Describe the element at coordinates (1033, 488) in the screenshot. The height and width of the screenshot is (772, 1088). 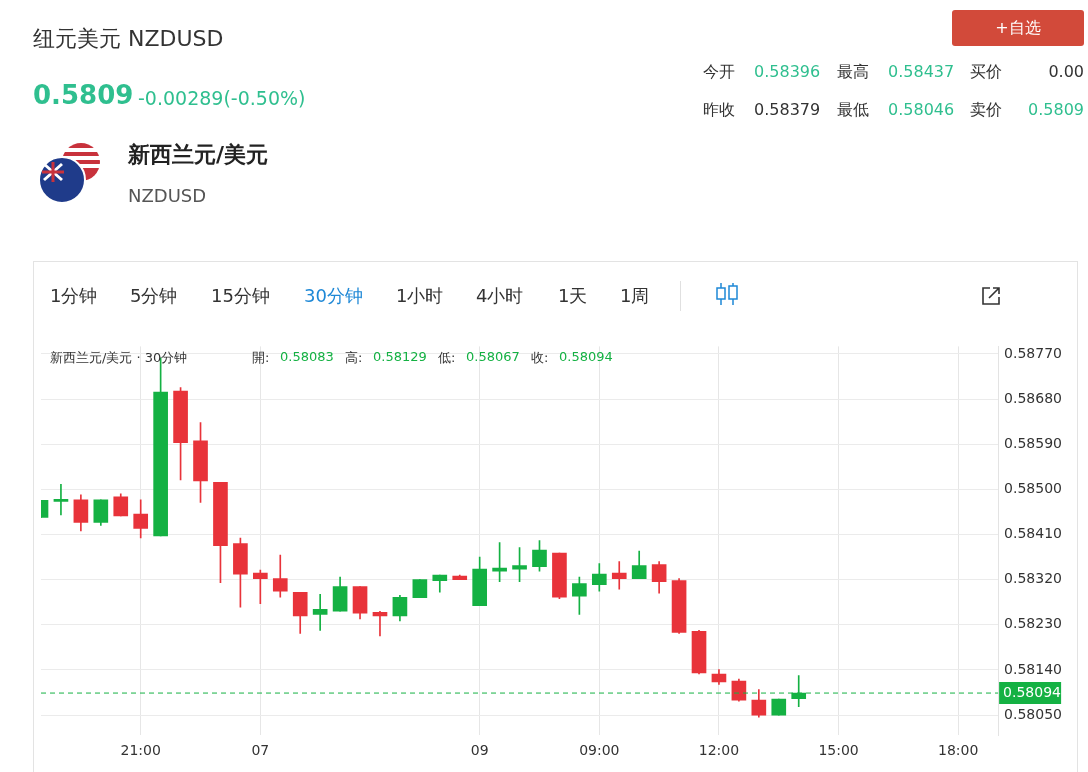
I see `y-tick-label: 0.58500` at that location.